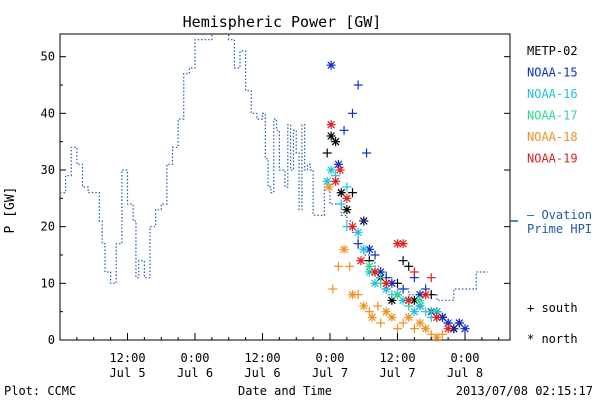 This screenshot has width=600, height=400. Describe the element at coordinates (40, 391) in the screenshot. I see `footer-left: Plot: CCMC` at that location.